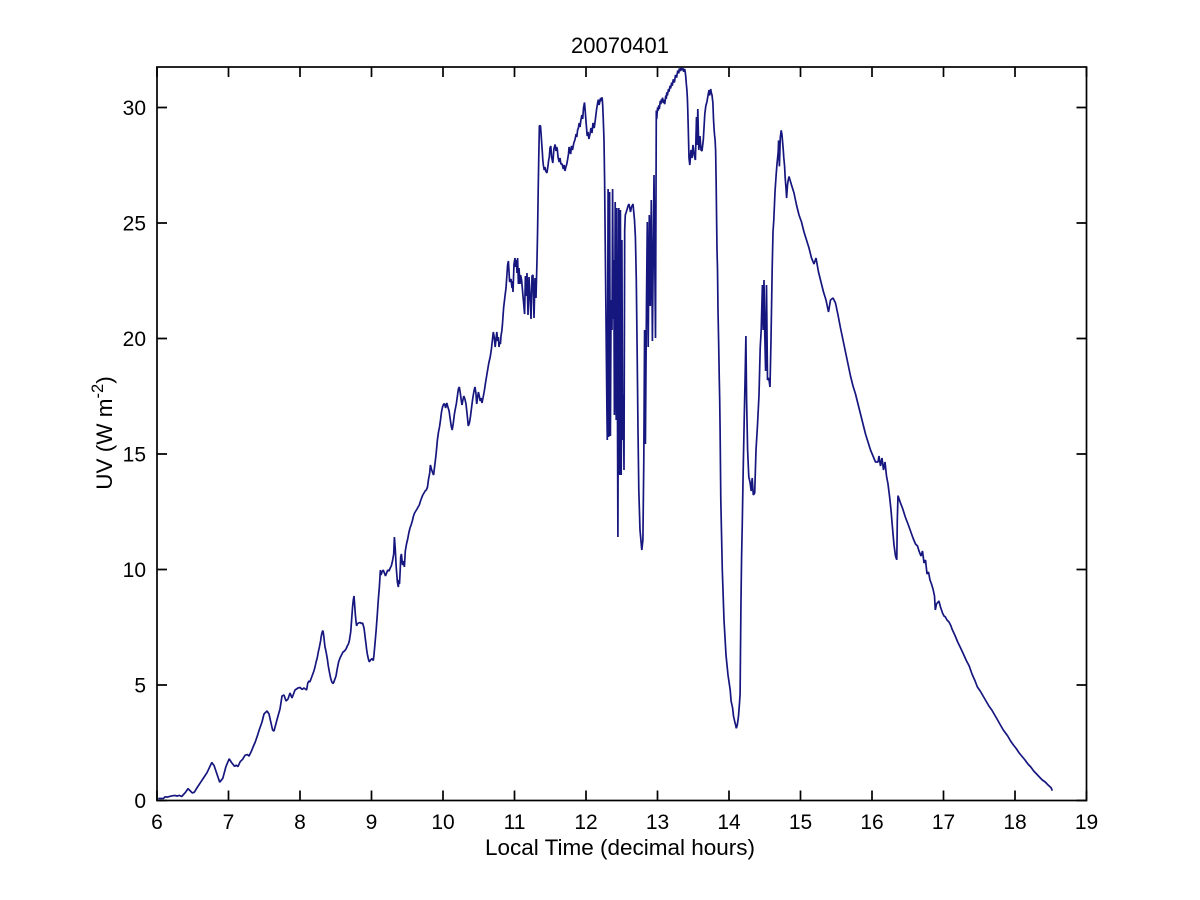  I want to click on svg-text: 20, so click(134, 339).